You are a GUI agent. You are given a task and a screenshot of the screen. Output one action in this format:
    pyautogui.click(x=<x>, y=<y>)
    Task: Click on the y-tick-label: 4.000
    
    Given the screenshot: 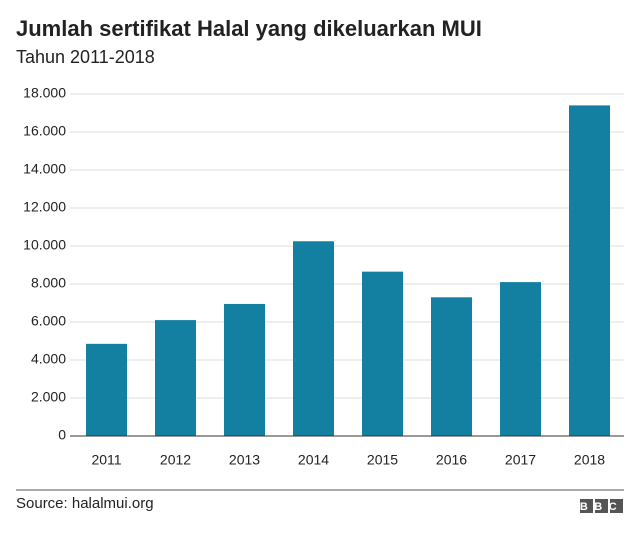 What is the action you would take?
    pyautogui.click(x=48, y=359)
    